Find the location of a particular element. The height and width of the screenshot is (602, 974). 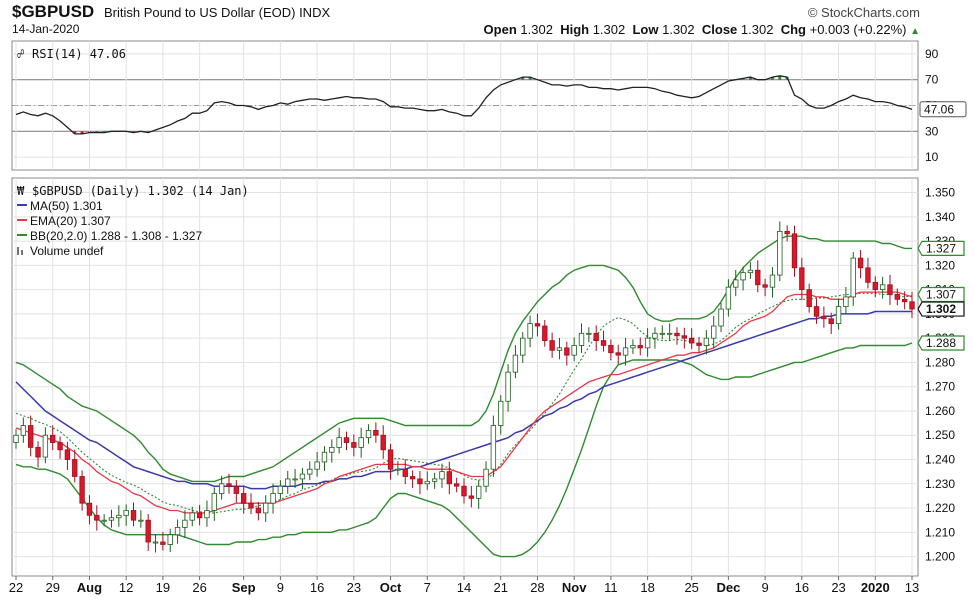

price-tick-label: 1.250 is located at coordinates (940, 435).